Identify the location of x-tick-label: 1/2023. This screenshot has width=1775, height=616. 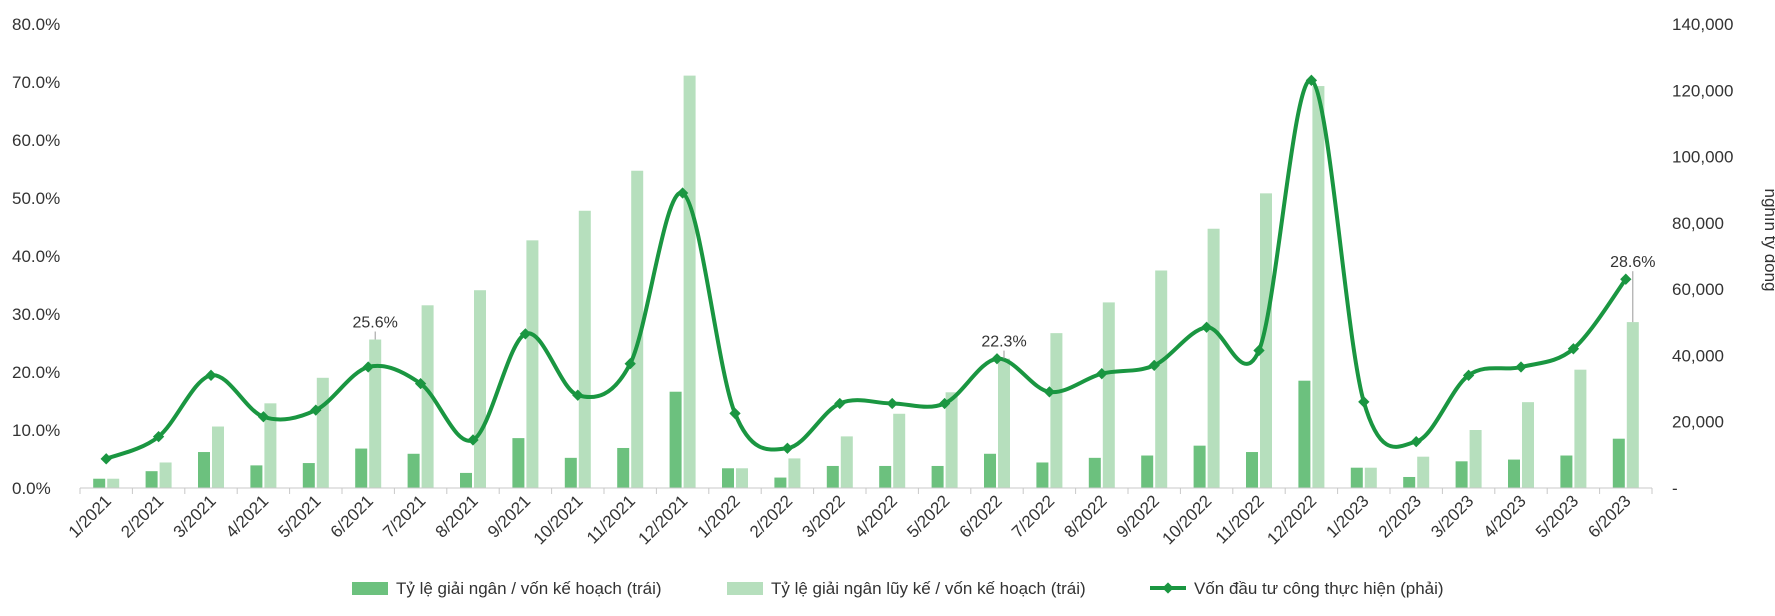
(1347, 516).